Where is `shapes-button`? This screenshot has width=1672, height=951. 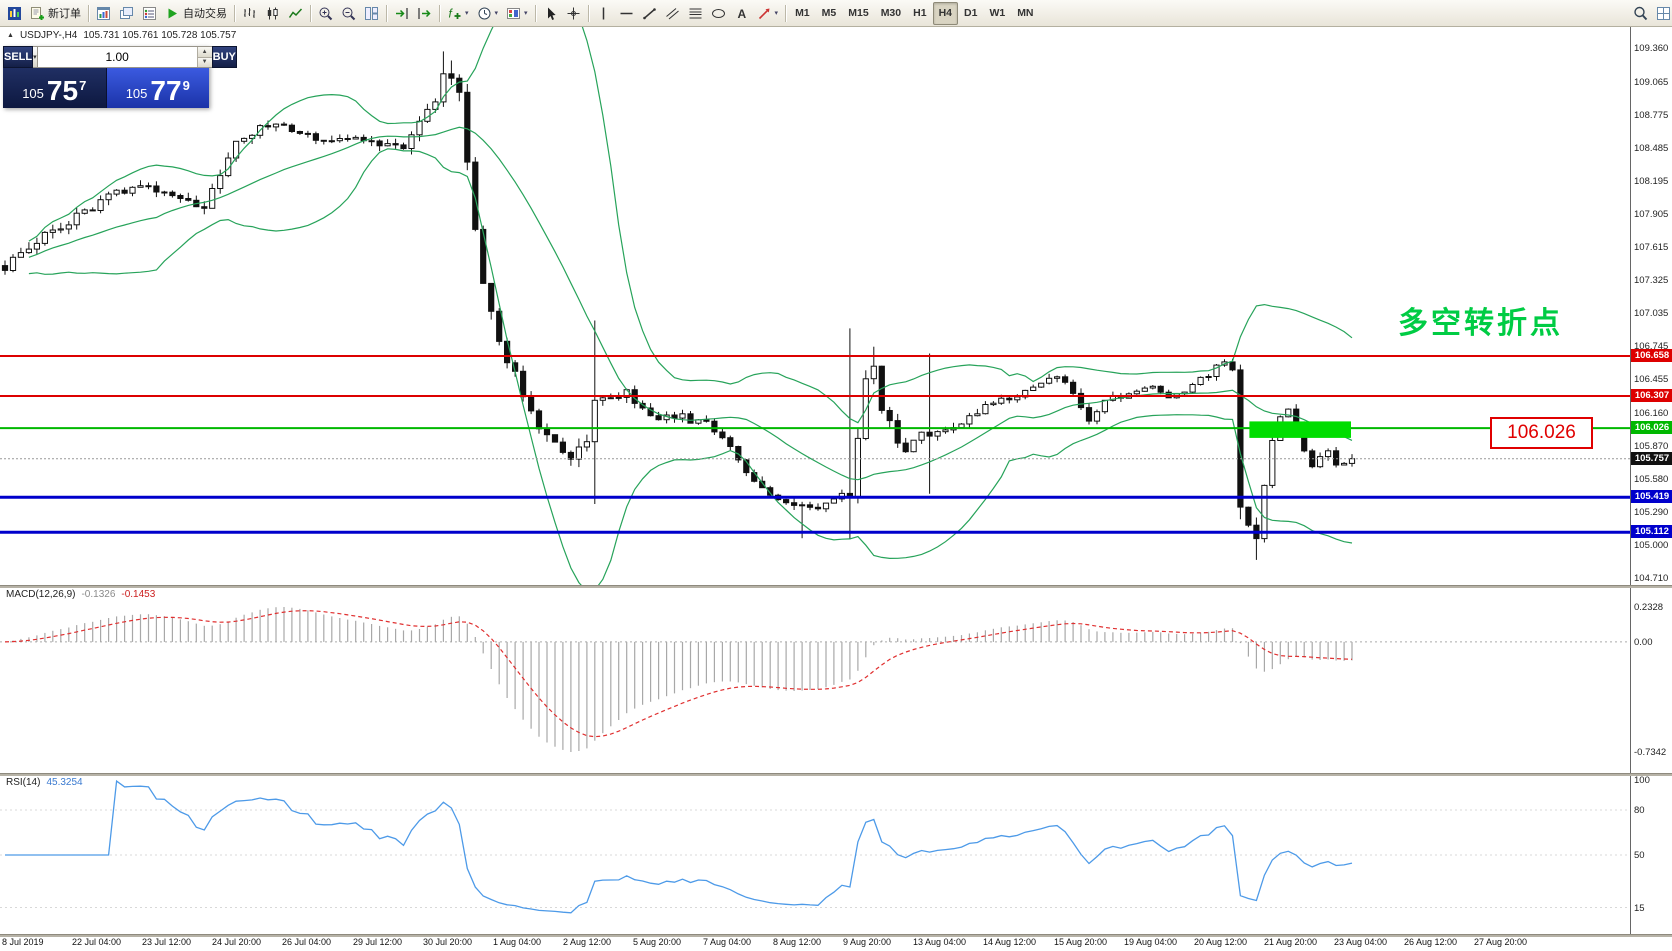
shapes-button is located at coordinates (718, 13).